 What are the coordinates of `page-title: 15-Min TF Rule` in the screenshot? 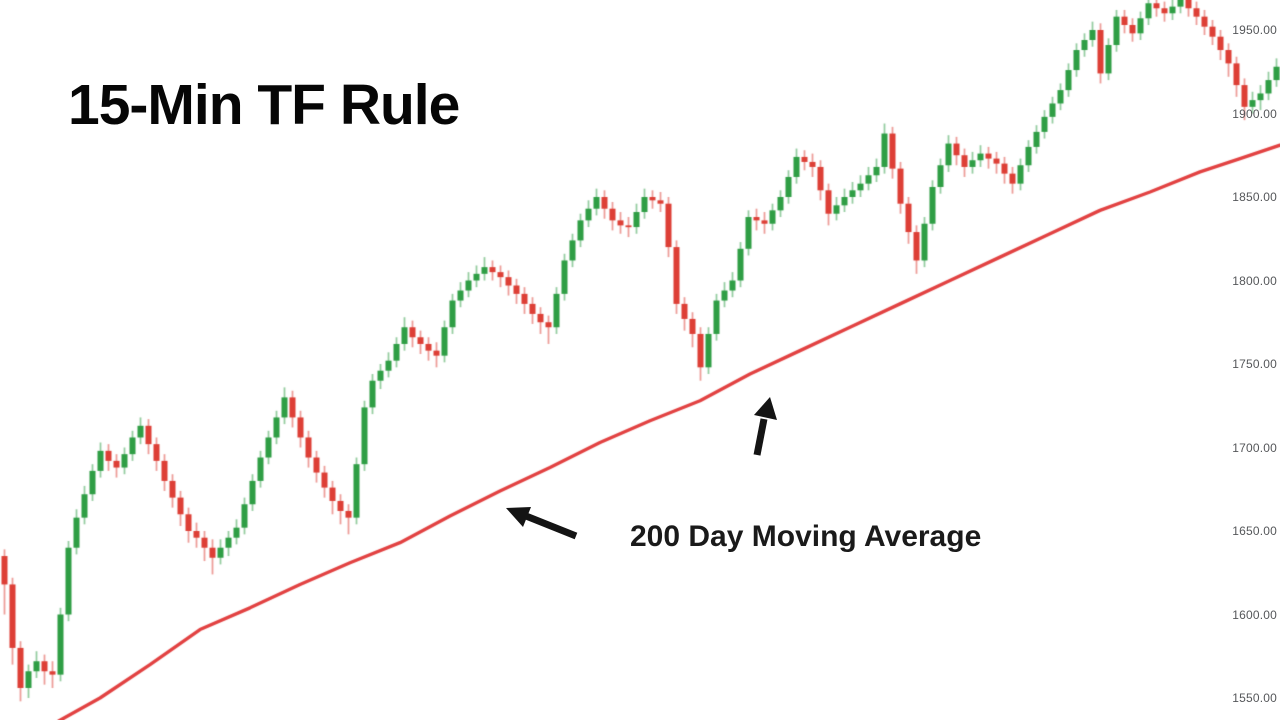 It's located at (264, 105).